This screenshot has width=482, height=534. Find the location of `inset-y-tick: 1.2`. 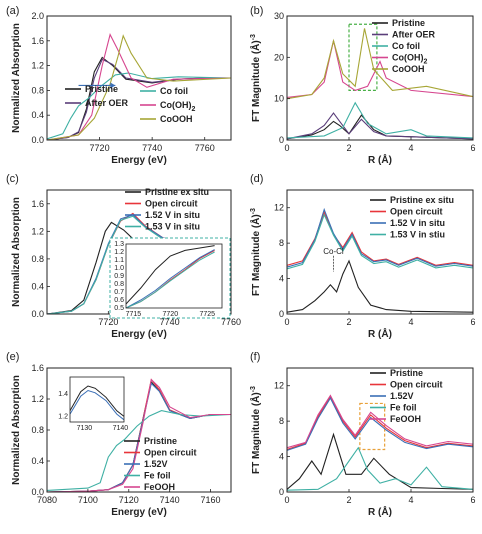

inset-y-tick: 1.2 is located at coordinates (63, 416).